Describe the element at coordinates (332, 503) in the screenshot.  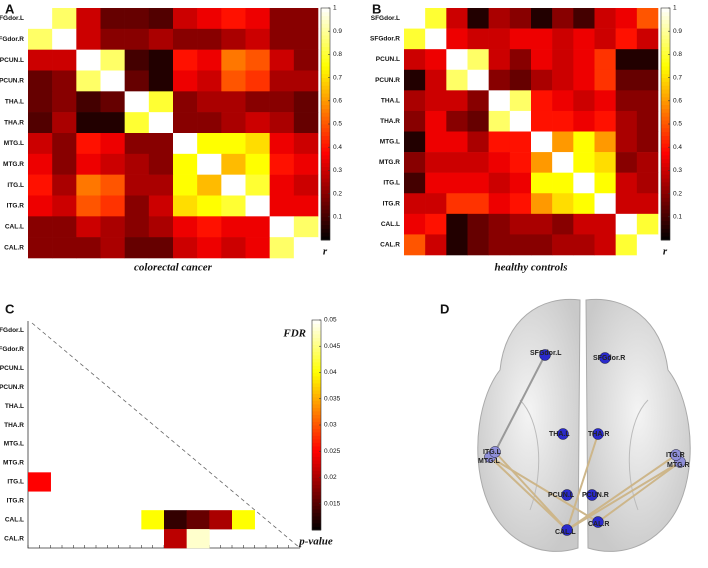
I see `colorbar-tick-label: 0.015` at that location.